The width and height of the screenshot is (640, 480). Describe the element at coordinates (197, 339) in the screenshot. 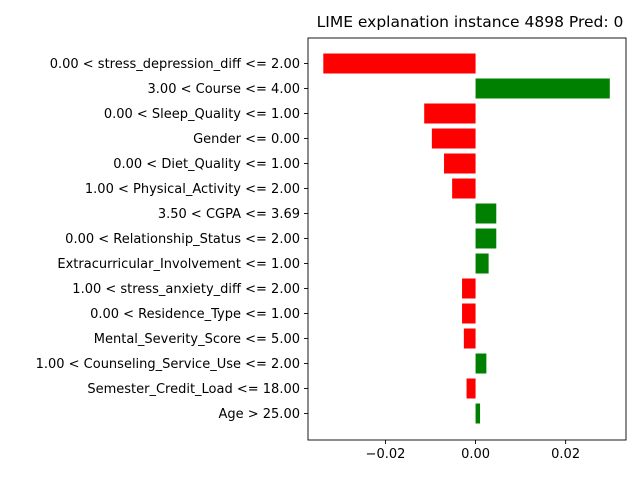

I see `y-tick-label-11: Mental_Severity_Score <= 5.00` at that location.